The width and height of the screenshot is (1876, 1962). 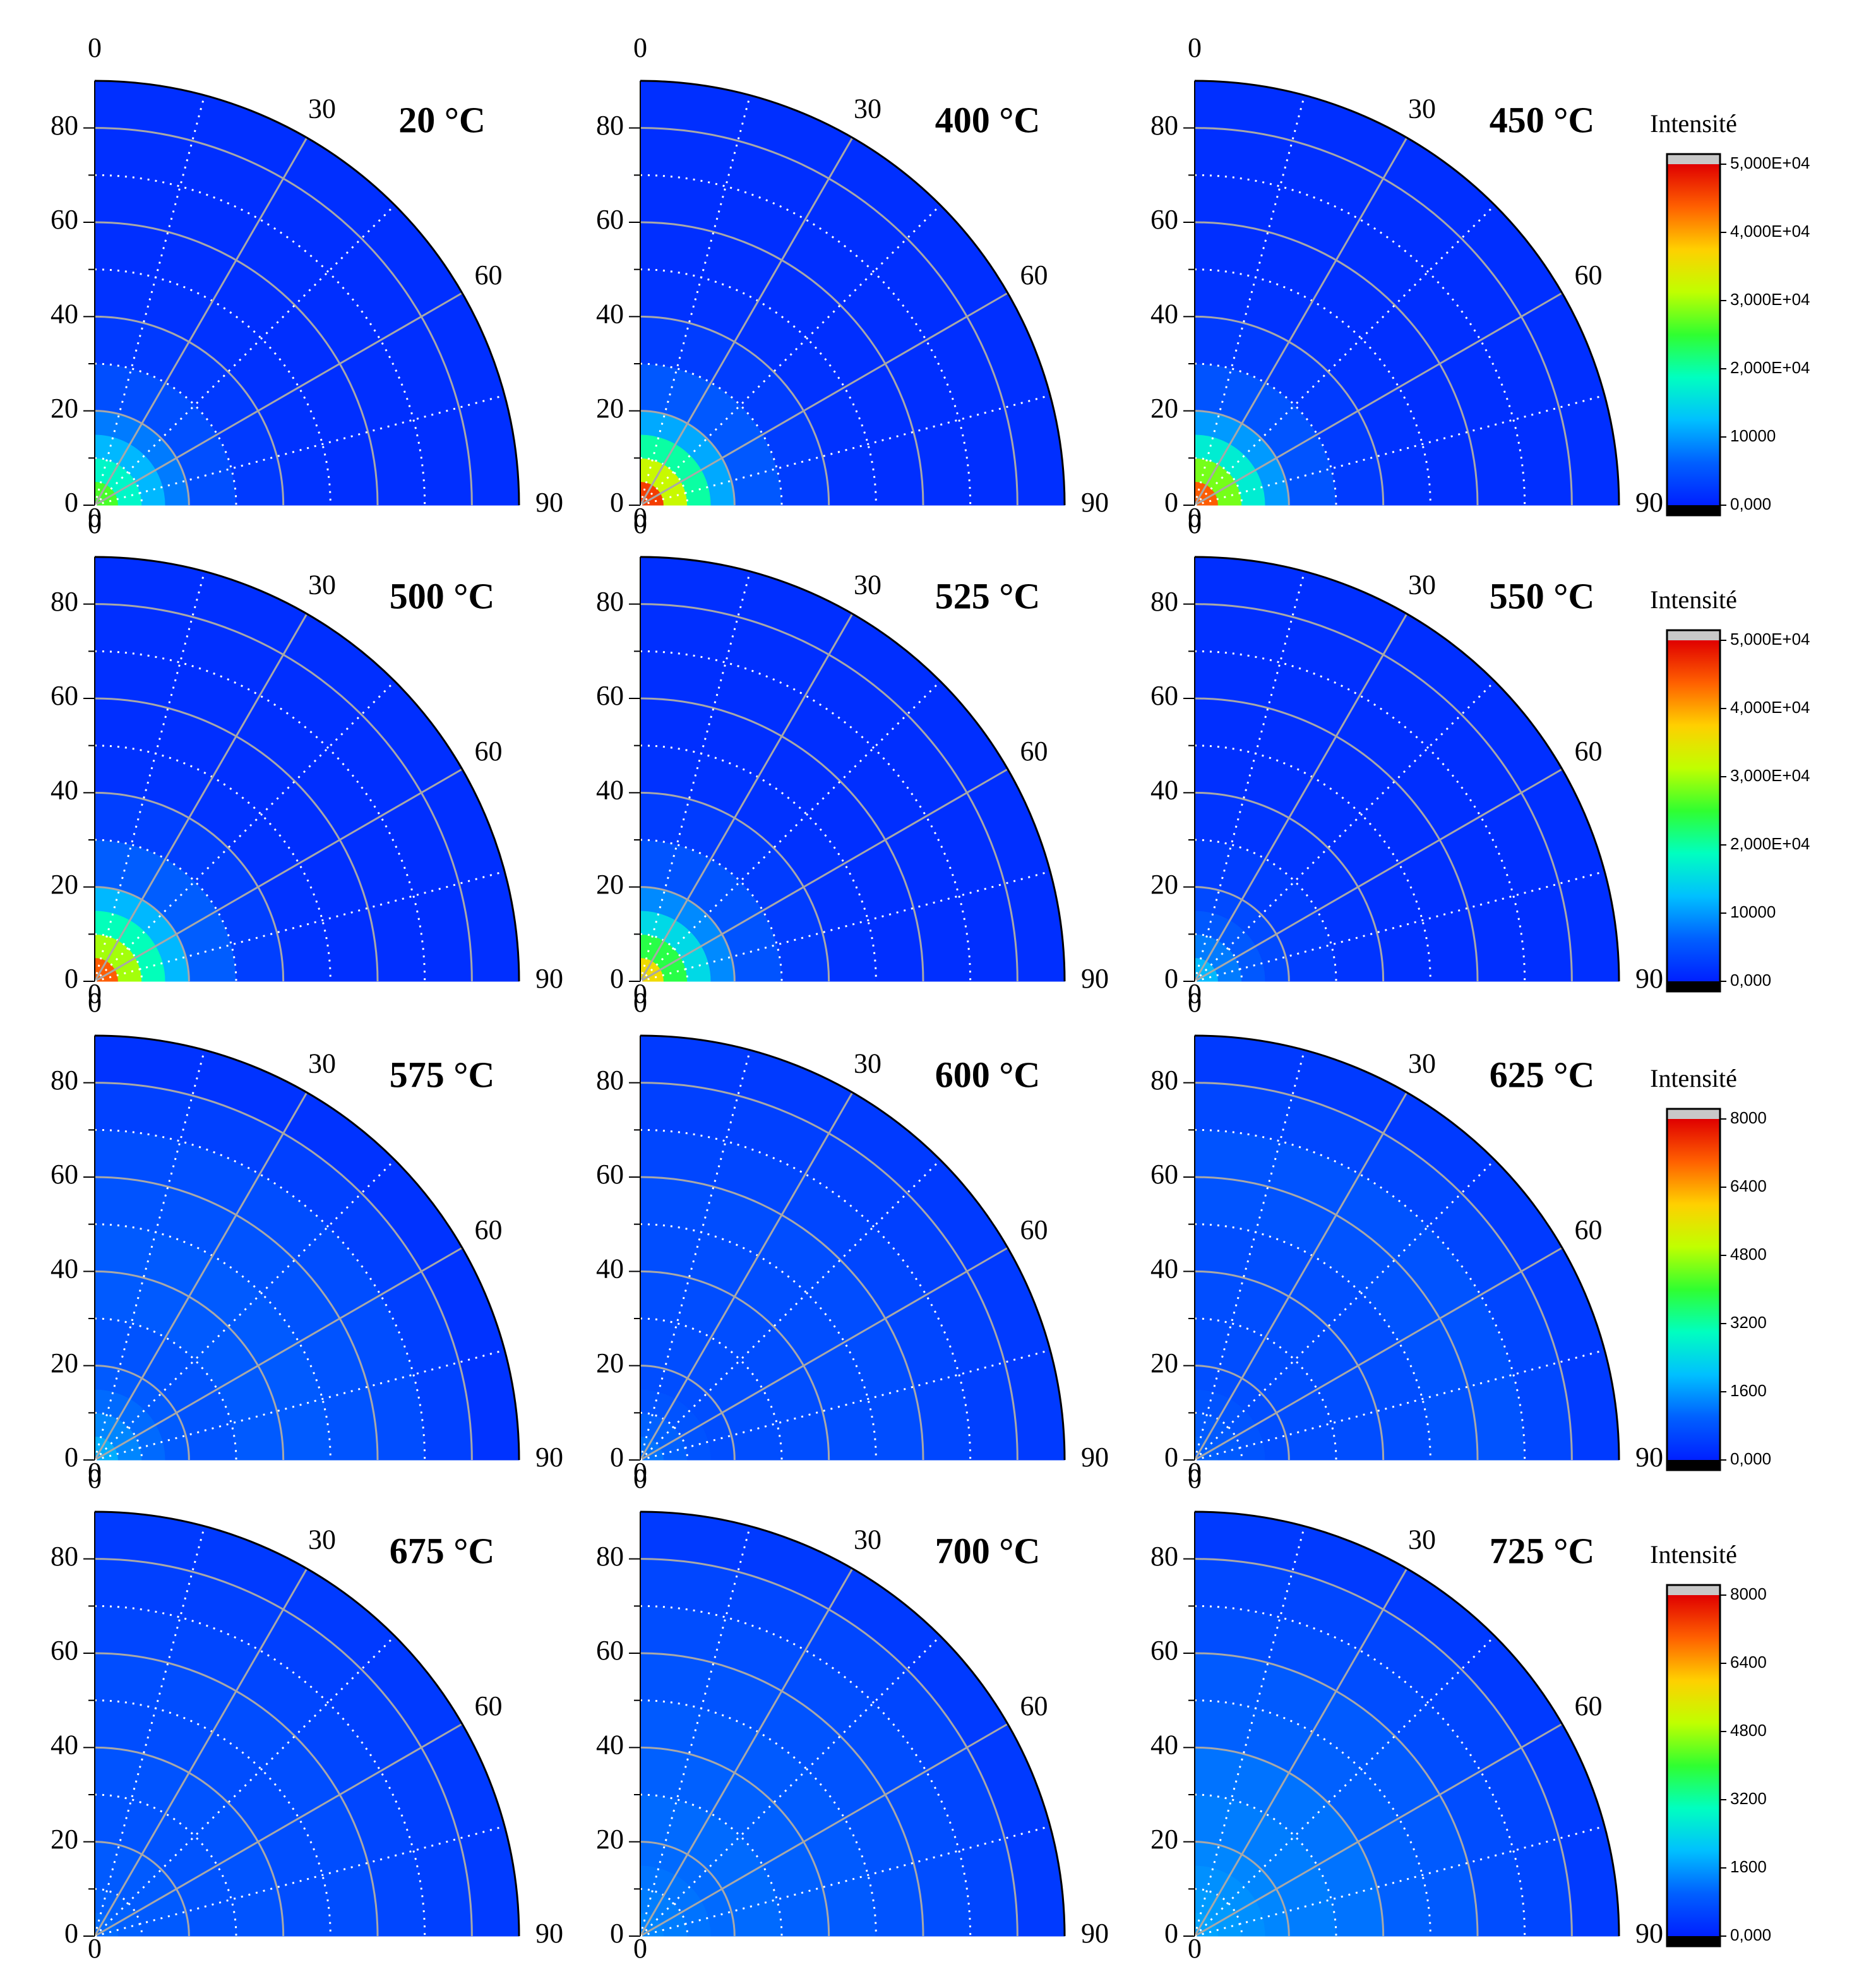 What do you see at coordinates (988, 595) in the screenshot?
I see `panel-title: 525 °C` at bounding box center [988, 595].